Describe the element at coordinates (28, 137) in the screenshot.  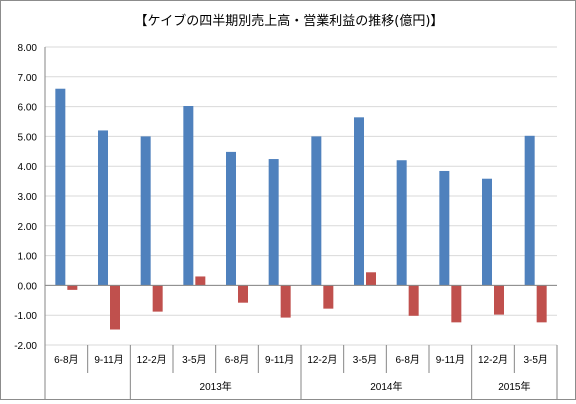
I see `y-tick-label: 5.00` at that location.